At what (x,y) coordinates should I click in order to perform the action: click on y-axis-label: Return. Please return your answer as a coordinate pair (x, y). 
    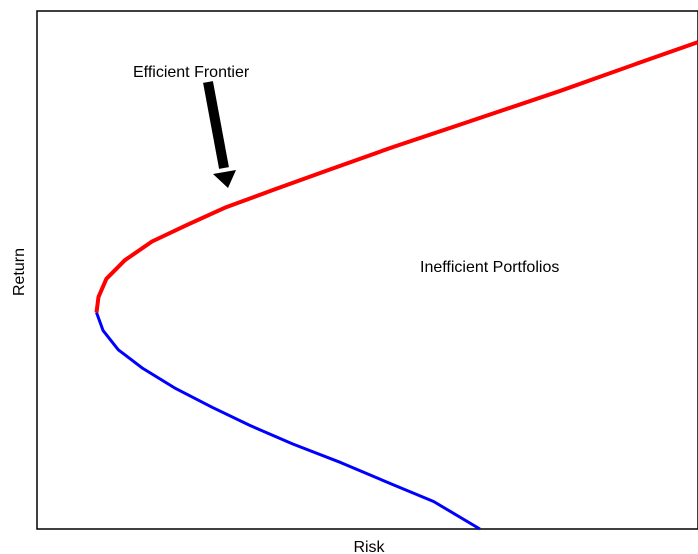
    Looking at the image, I should click on (19, 272).